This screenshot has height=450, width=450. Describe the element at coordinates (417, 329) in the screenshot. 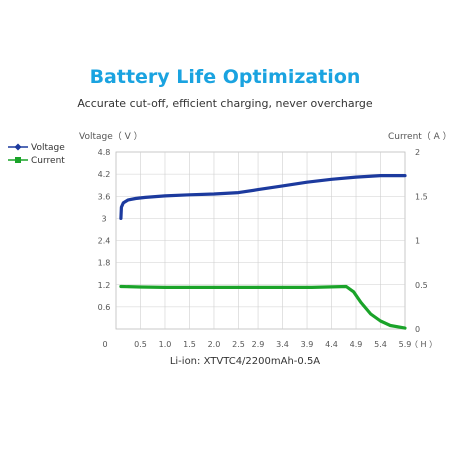

I see `y-right-tick-label: 0` at that location.